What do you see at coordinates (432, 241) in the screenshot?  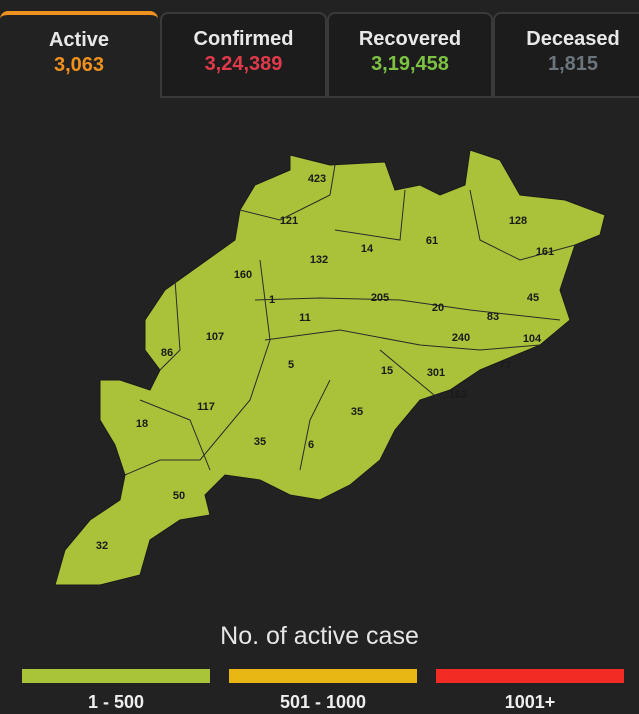 I see `district-value-label: 61` at bounding box center [432, 241].